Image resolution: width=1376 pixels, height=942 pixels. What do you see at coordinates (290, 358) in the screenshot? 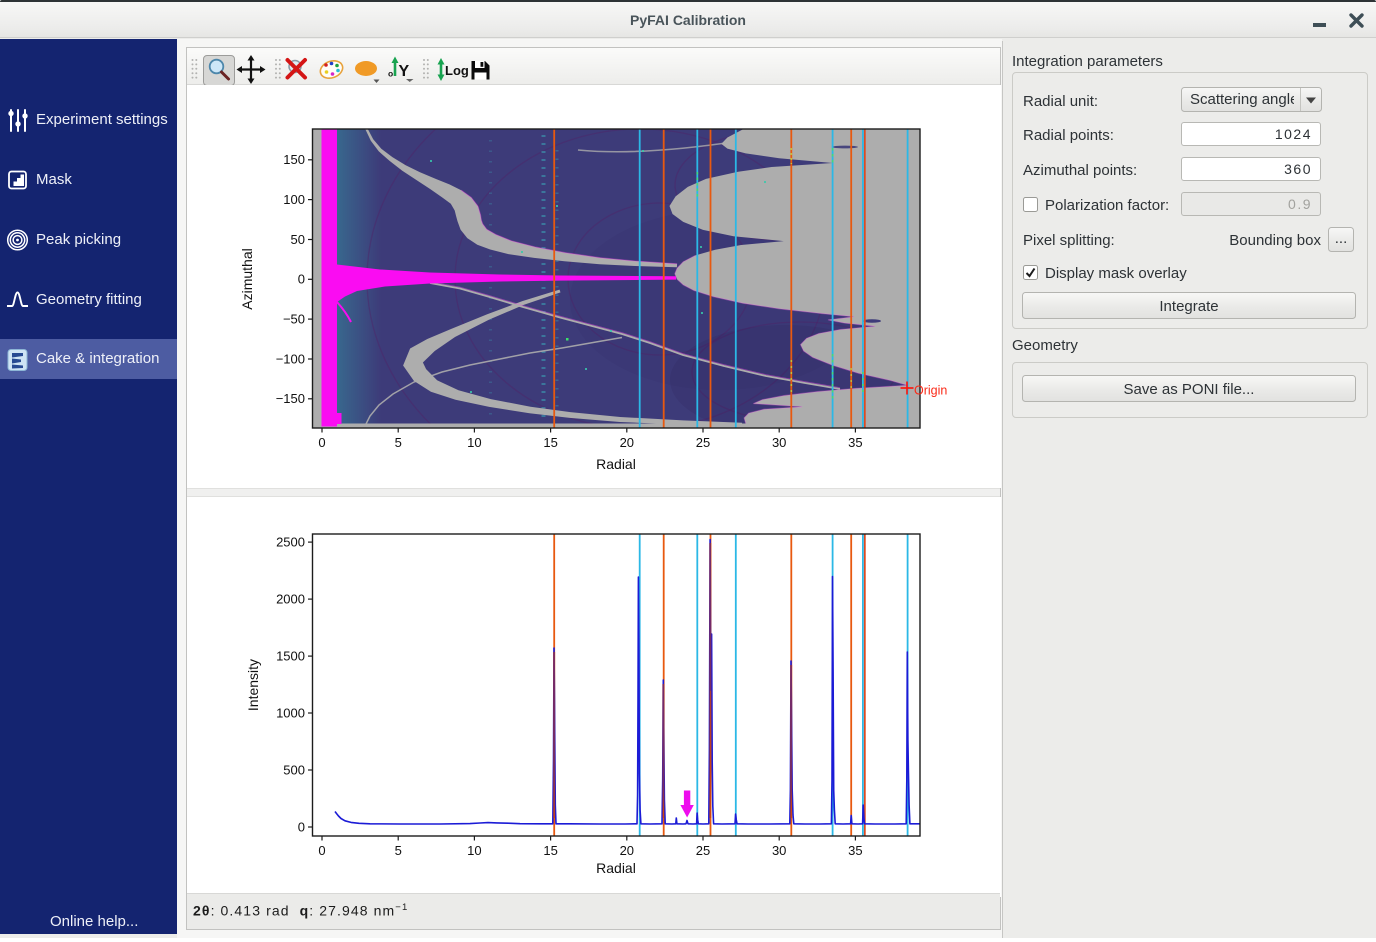
I see `svg-text: −100` at bounding box center [290, 358].